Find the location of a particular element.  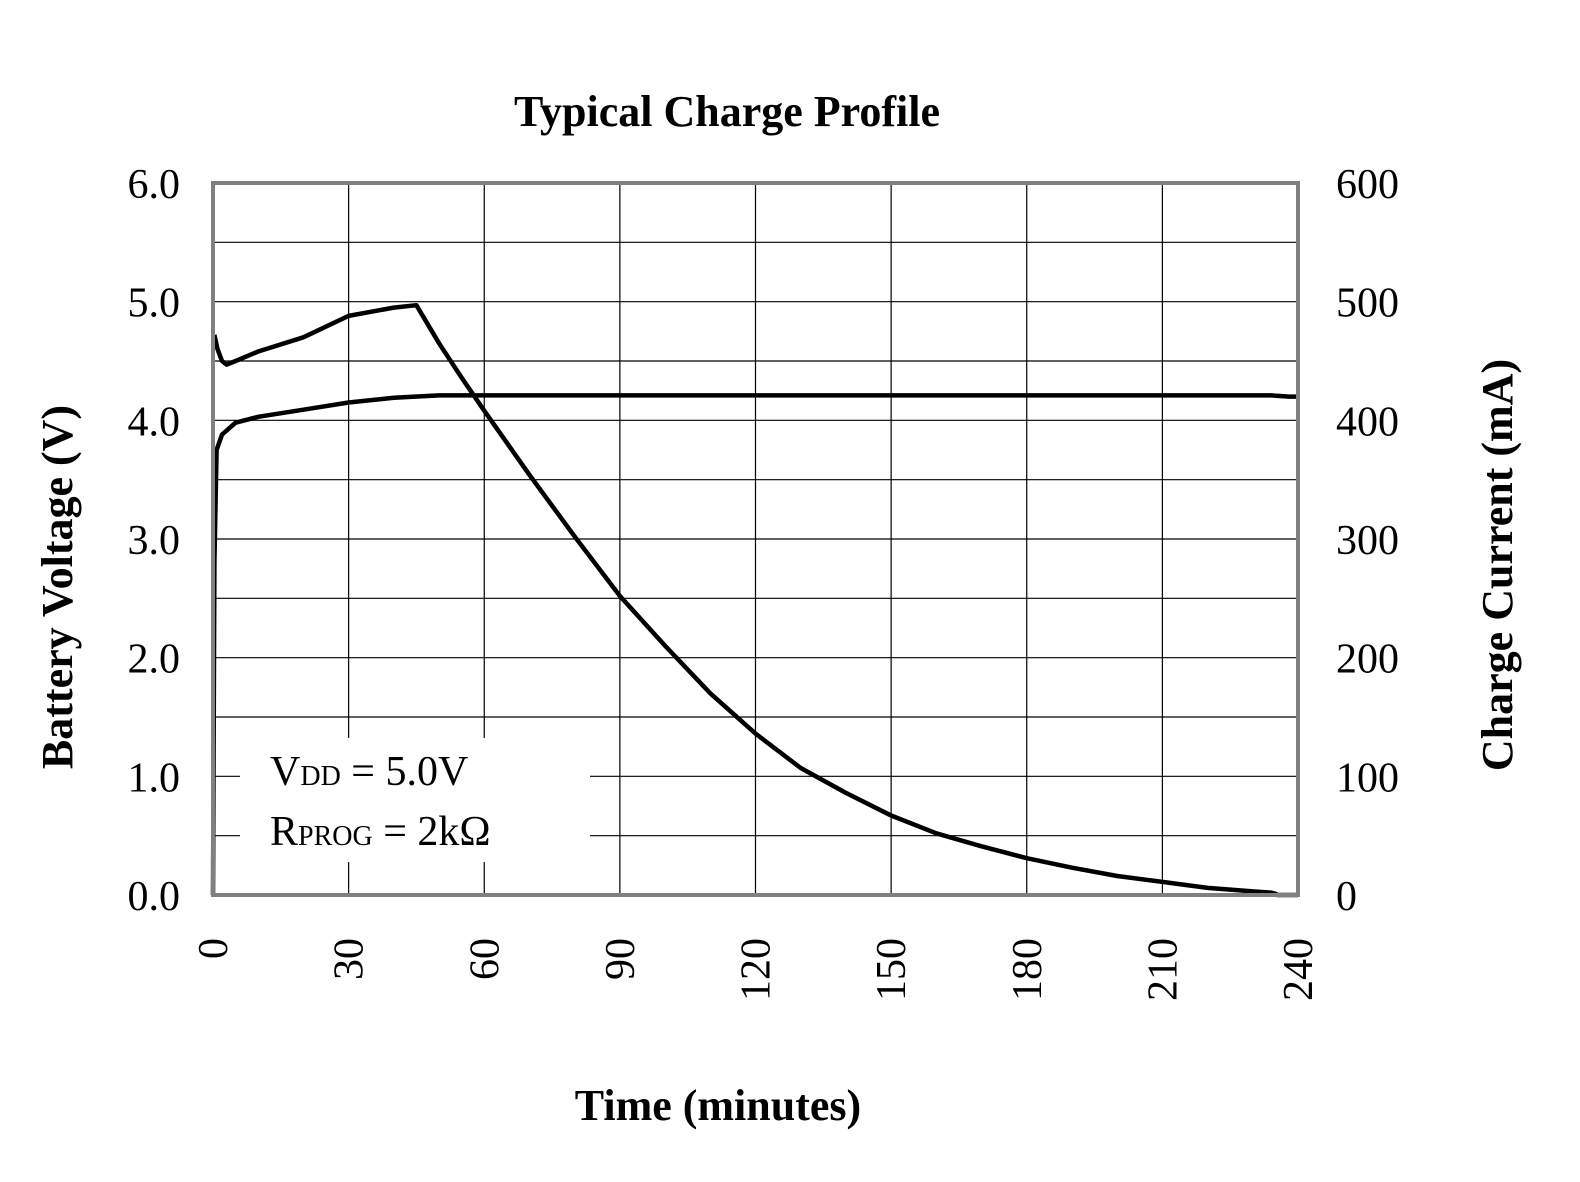

x-tick-label: 60 is located at coordinates (485, 959).